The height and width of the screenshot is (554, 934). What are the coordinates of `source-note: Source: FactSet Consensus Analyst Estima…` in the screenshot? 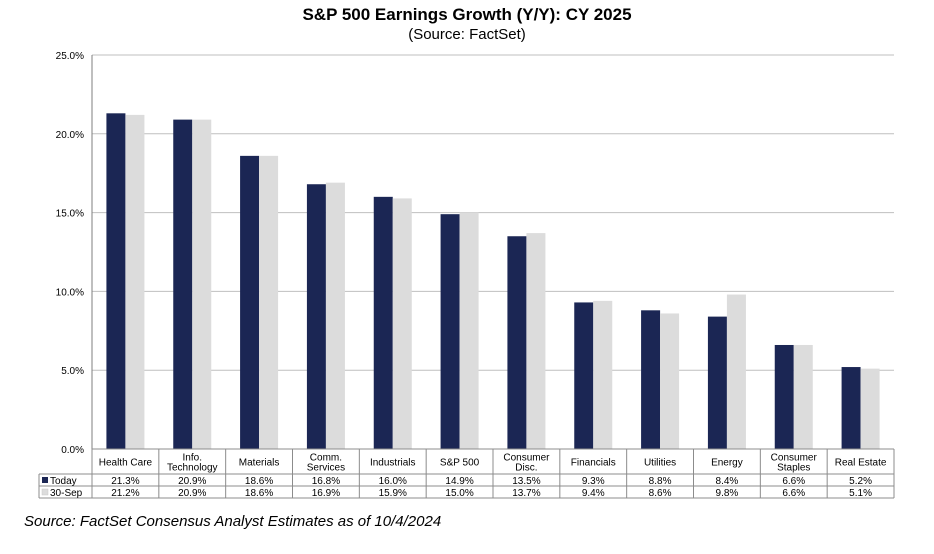 It's located at (233, 521).